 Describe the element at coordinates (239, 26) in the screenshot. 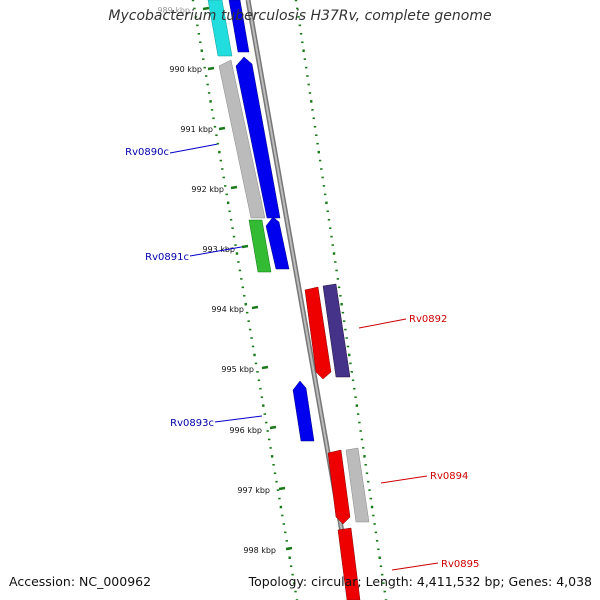

I see `gene-feature-blue-top` at that location.